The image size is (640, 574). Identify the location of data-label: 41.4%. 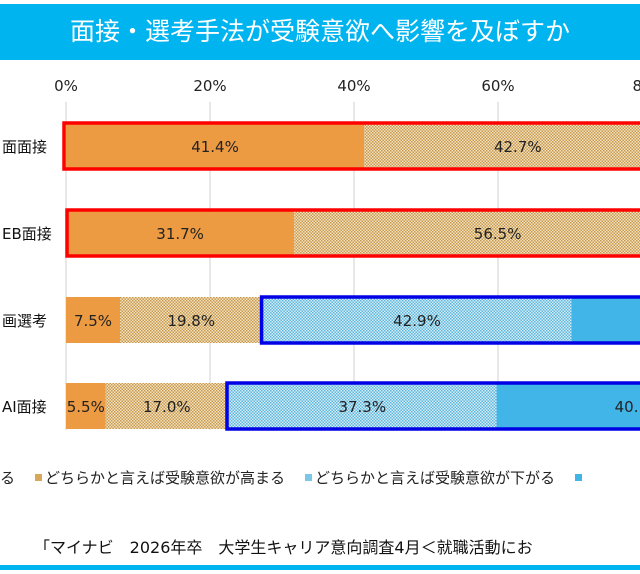
(215, 147).